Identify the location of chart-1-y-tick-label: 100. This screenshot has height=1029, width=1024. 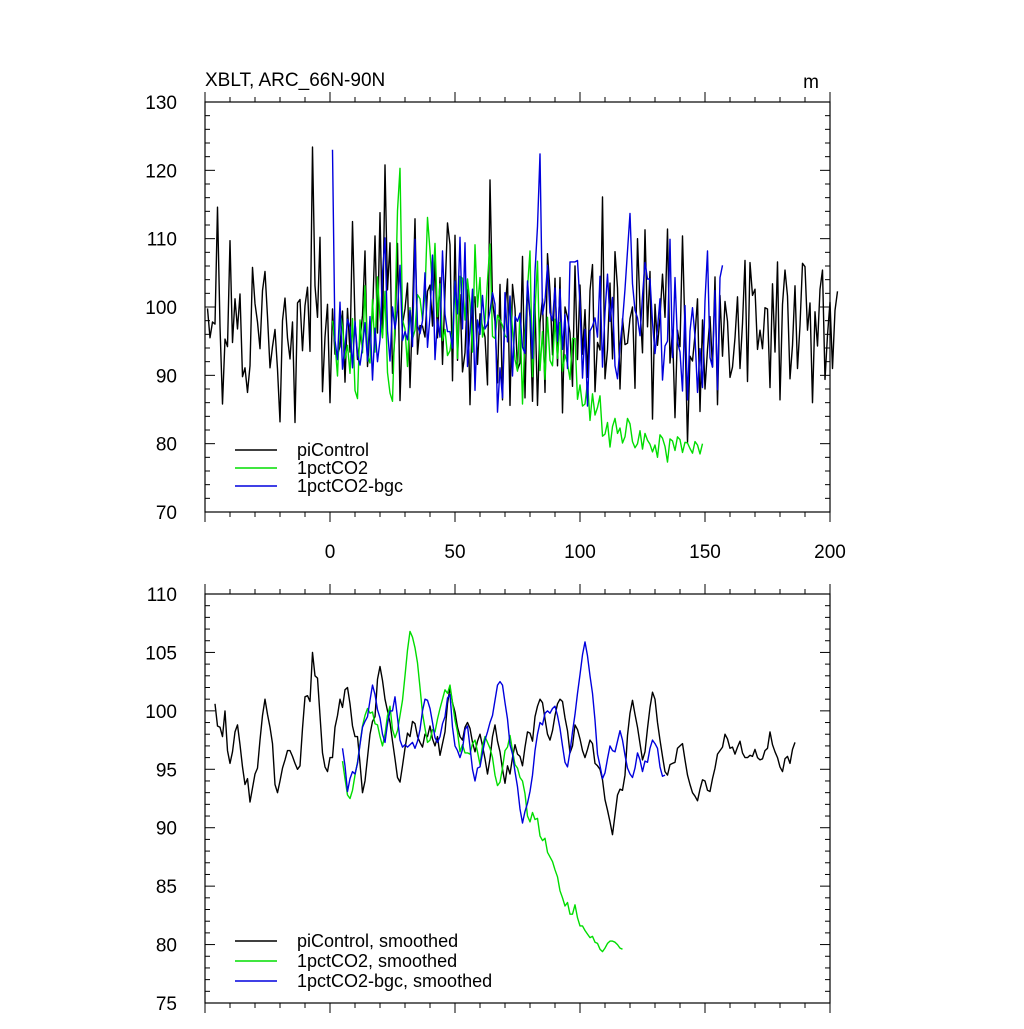
(161, 712).